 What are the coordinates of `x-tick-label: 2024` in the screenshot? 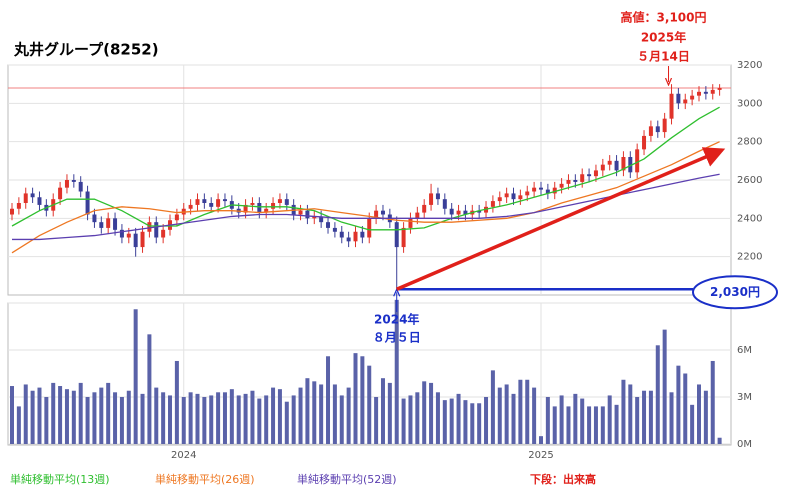 It's located at (183, 455).